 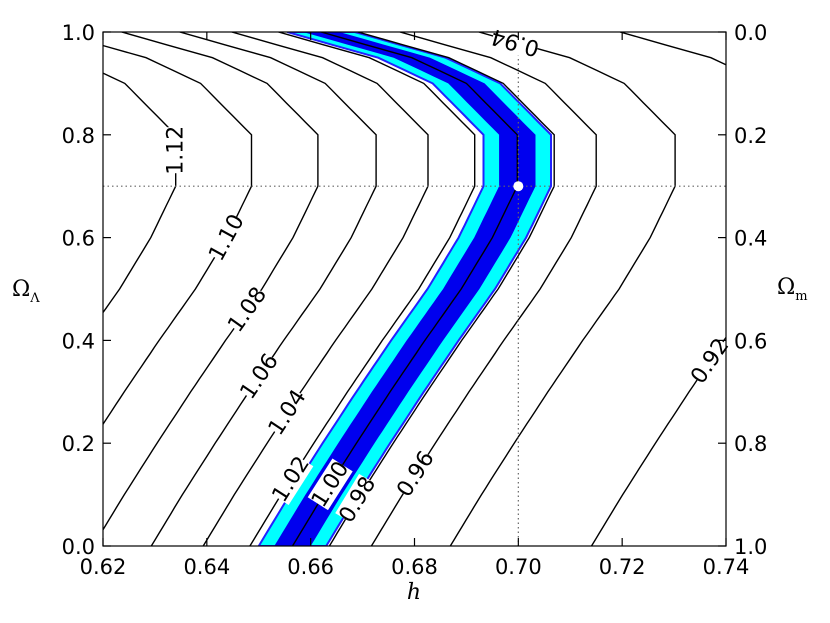 I want to click on contour-label: 1.04, so click(x=288, y=412).